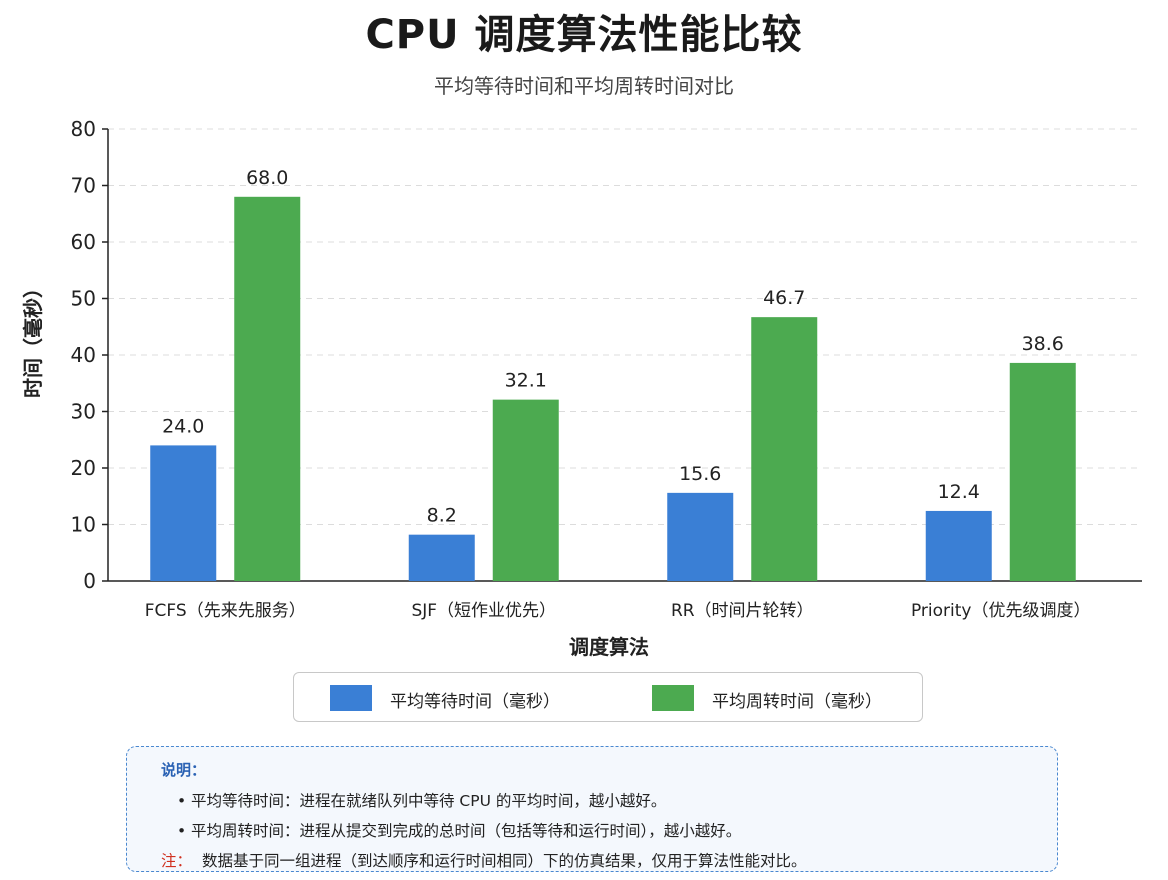  Describe the element at coordinates (584, 35) in the screenshot. I see `chart-title: CPU 调度算法性能比较` at that location.